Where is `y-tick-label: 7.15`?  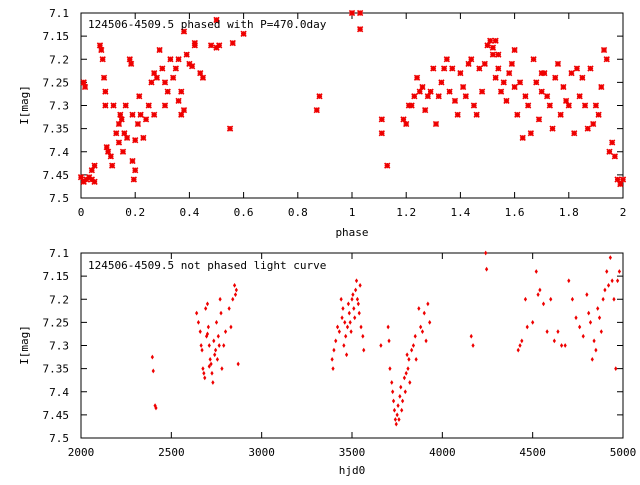
y-tick-label: 7.15 is located at coordinates (56, 276).